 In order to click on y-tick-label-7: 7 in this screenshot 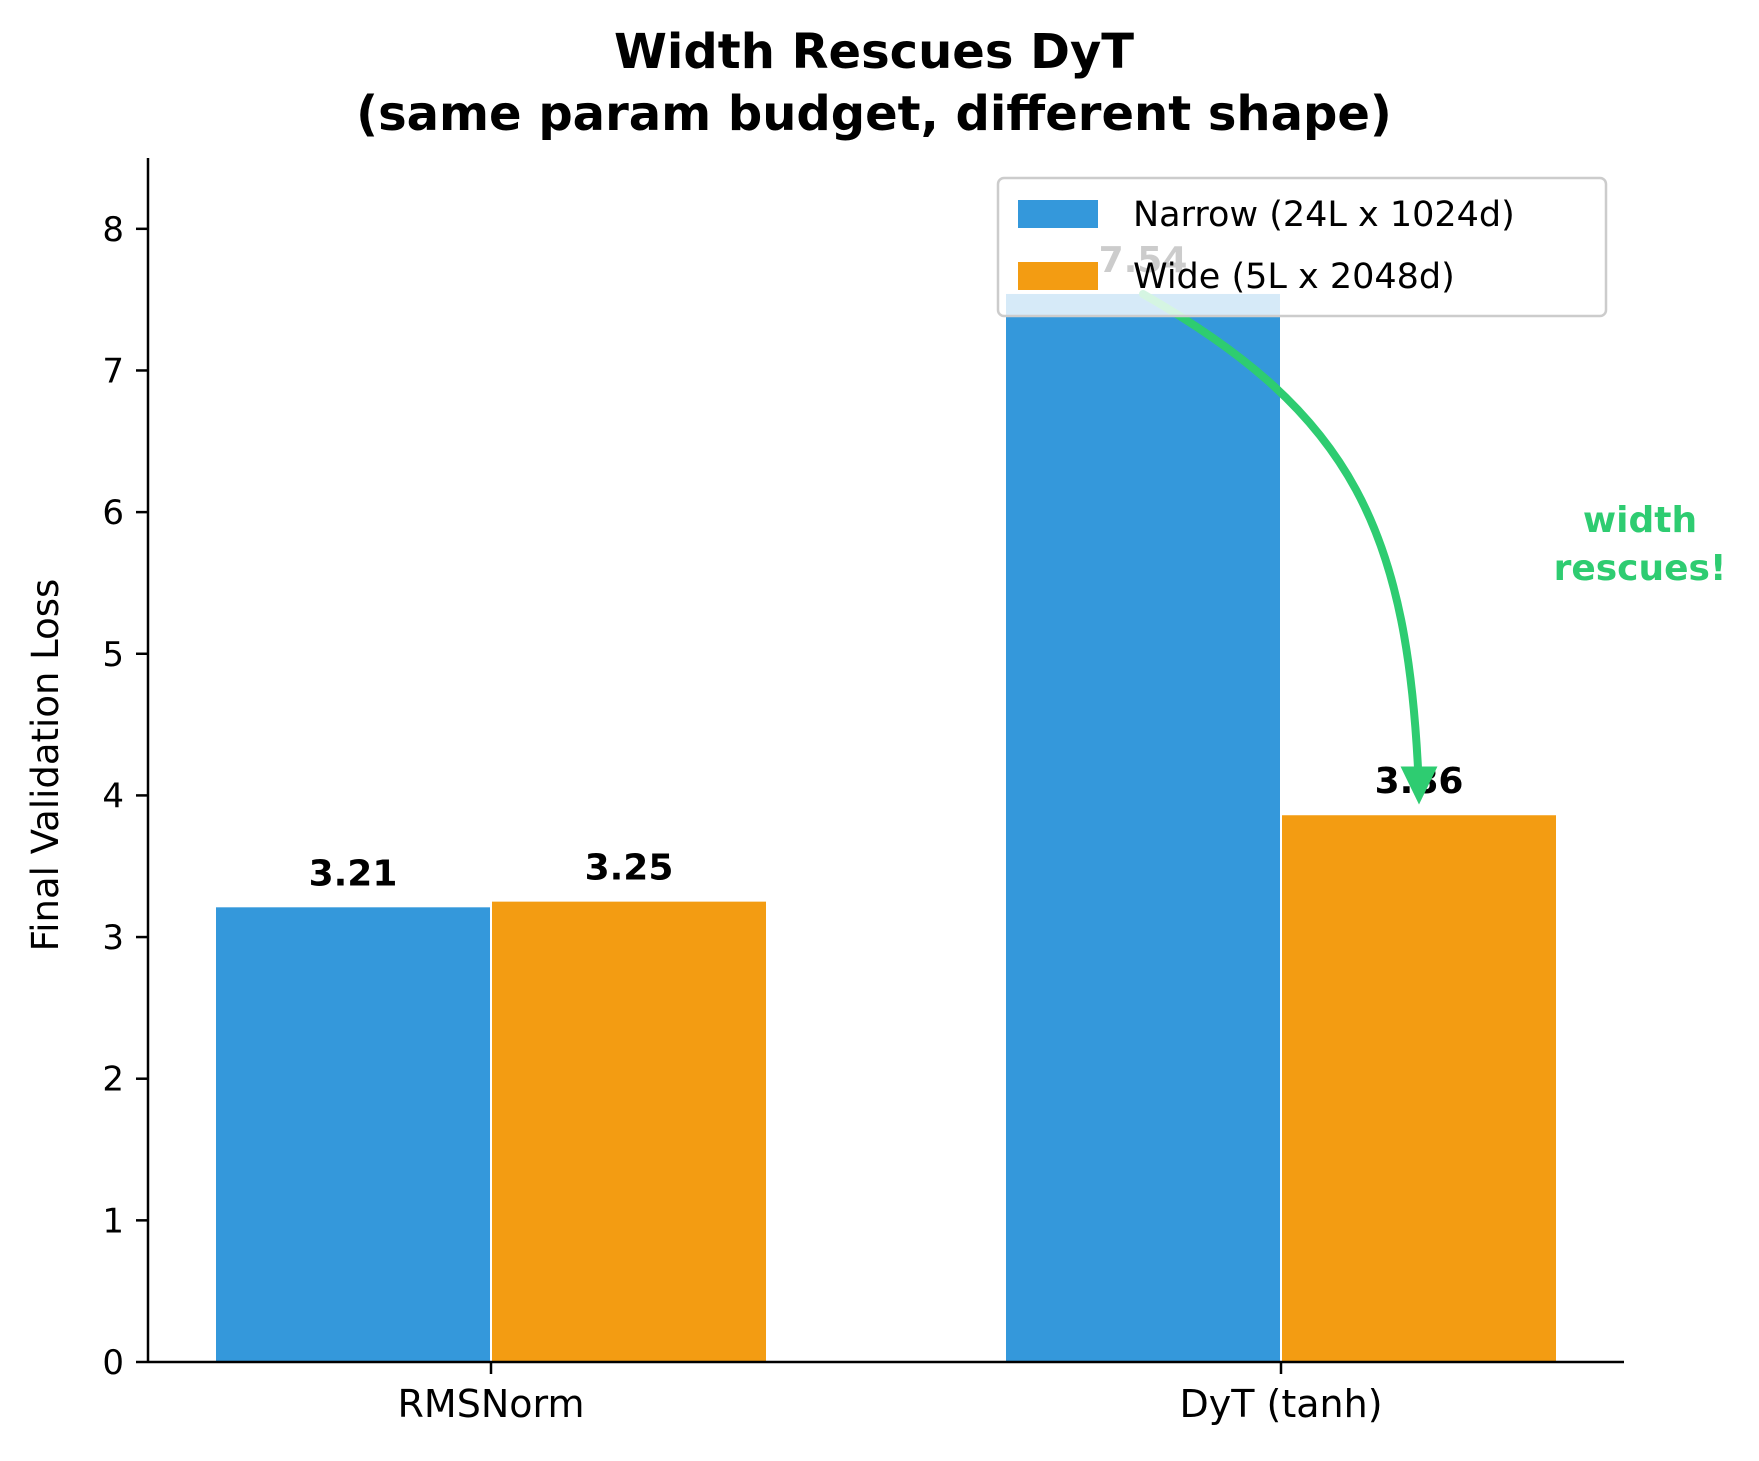, I will do `click(113, 371)`.